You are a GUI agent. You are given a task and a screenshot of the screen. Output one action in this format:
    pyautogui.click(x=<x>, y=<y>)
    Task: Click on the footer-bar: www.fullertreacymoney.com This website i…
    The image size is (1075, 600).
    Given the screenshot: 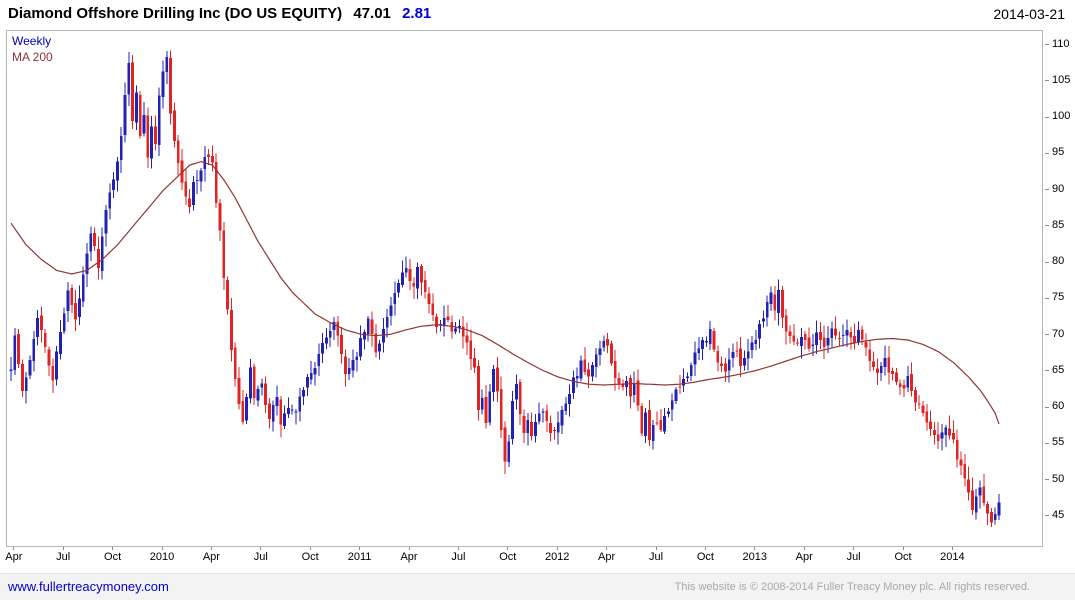 What is the action you would take?
    pyautogui.click(x=537, y=586)
    